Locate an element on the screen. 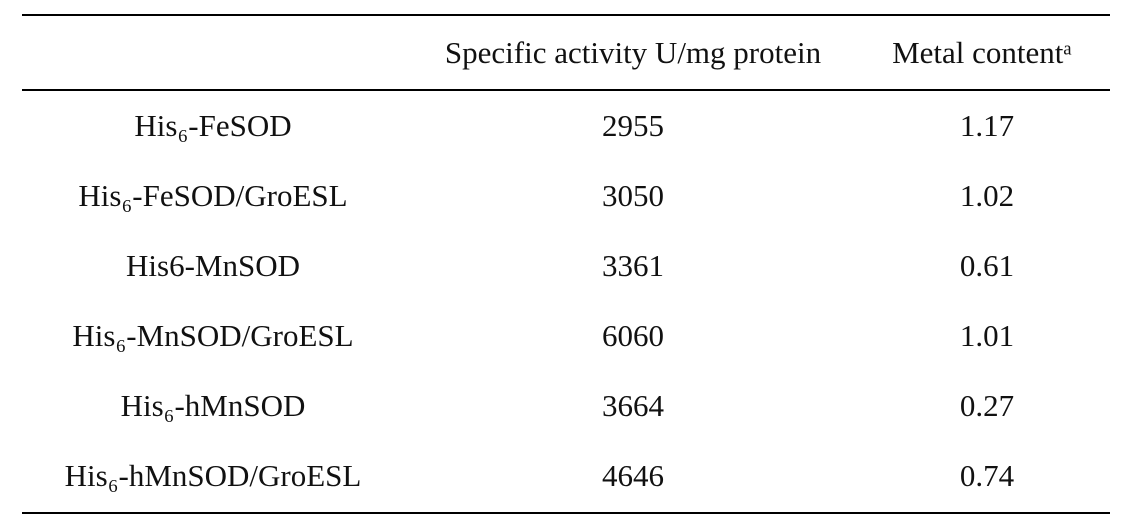 This screenshot has height=526, width=1148. data-cell: 3361 is located at coordinates (633, 265).